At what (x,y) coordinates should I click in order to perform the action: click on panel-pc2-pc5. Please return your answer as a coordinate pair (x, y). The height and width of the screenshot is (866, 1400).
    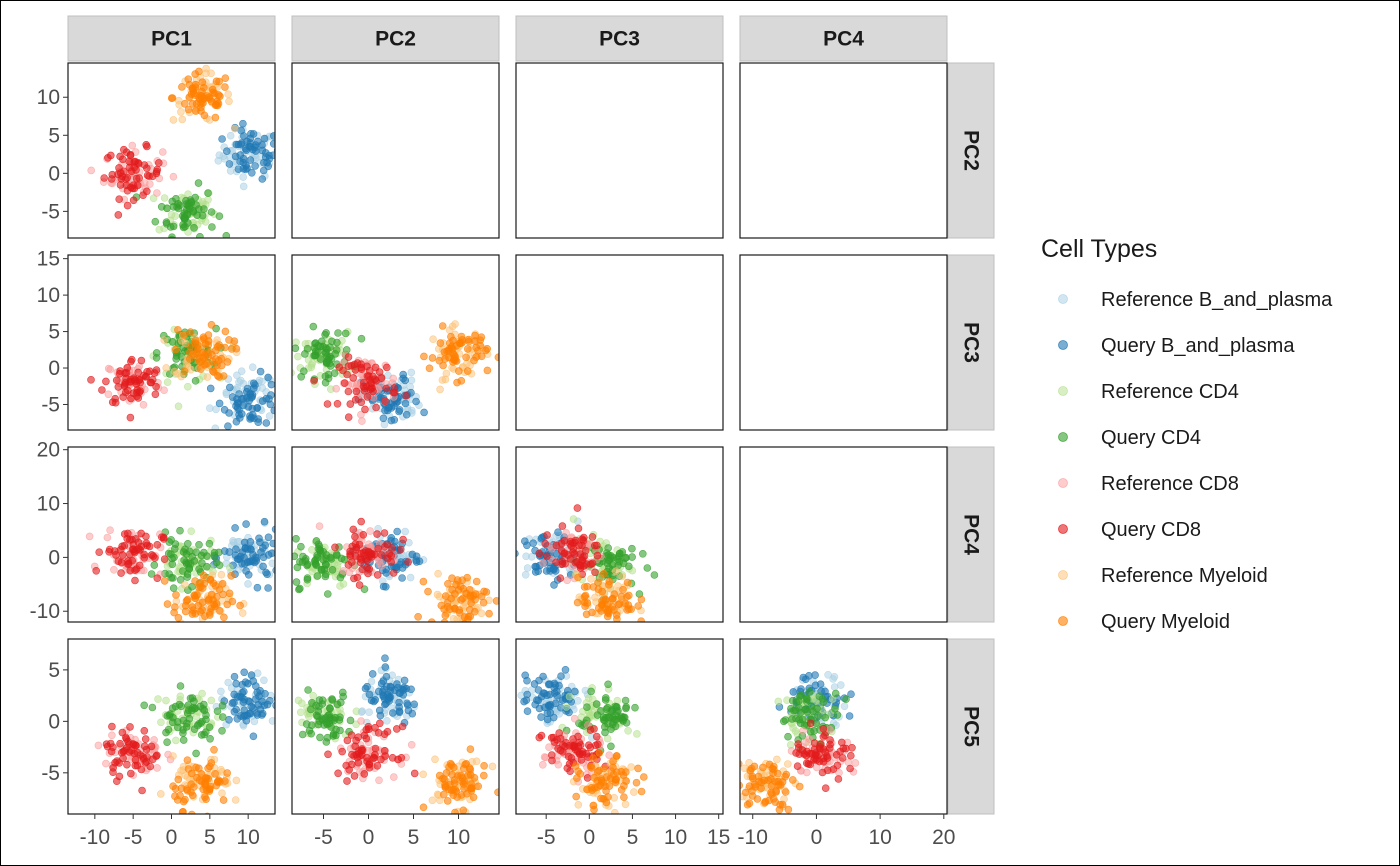
    Looking at the image, I should click on (392, 726).